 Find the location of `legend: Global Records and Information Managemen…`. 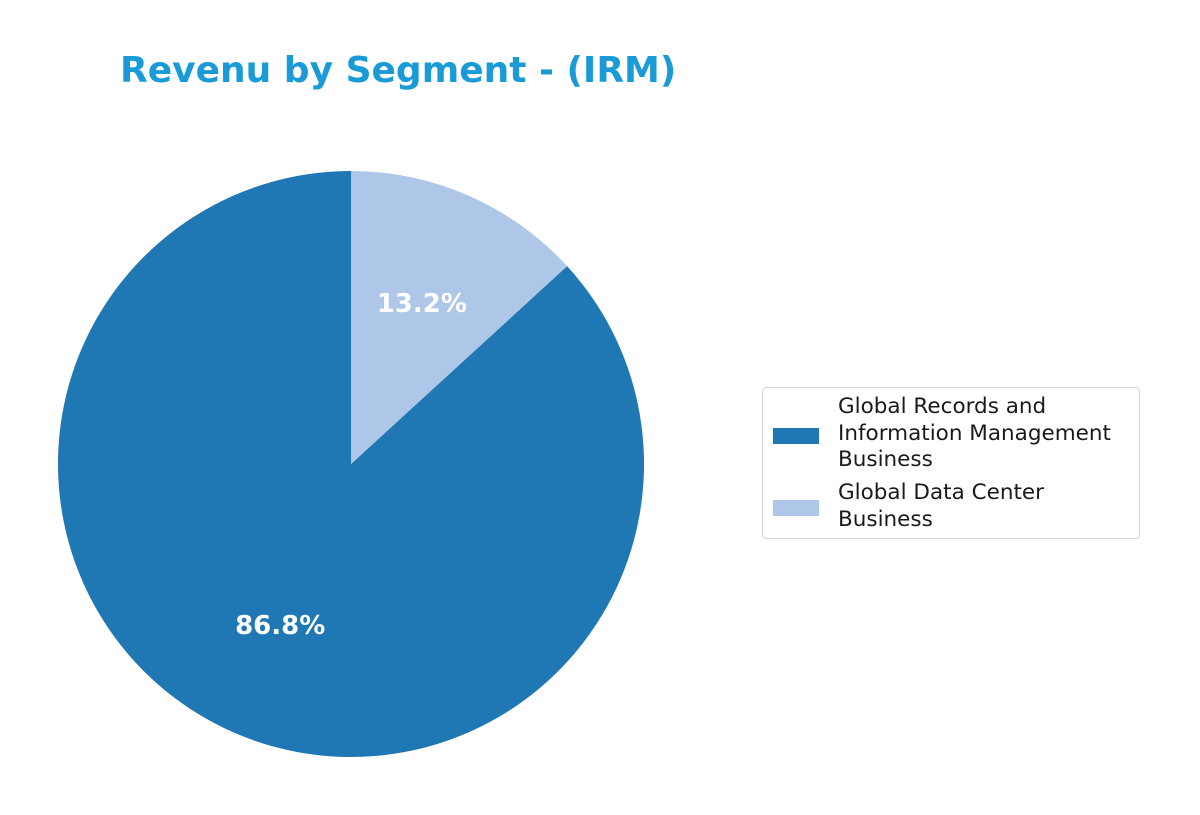

legend: Global Records and Information Managemen… is located at coordinates (951, 463).